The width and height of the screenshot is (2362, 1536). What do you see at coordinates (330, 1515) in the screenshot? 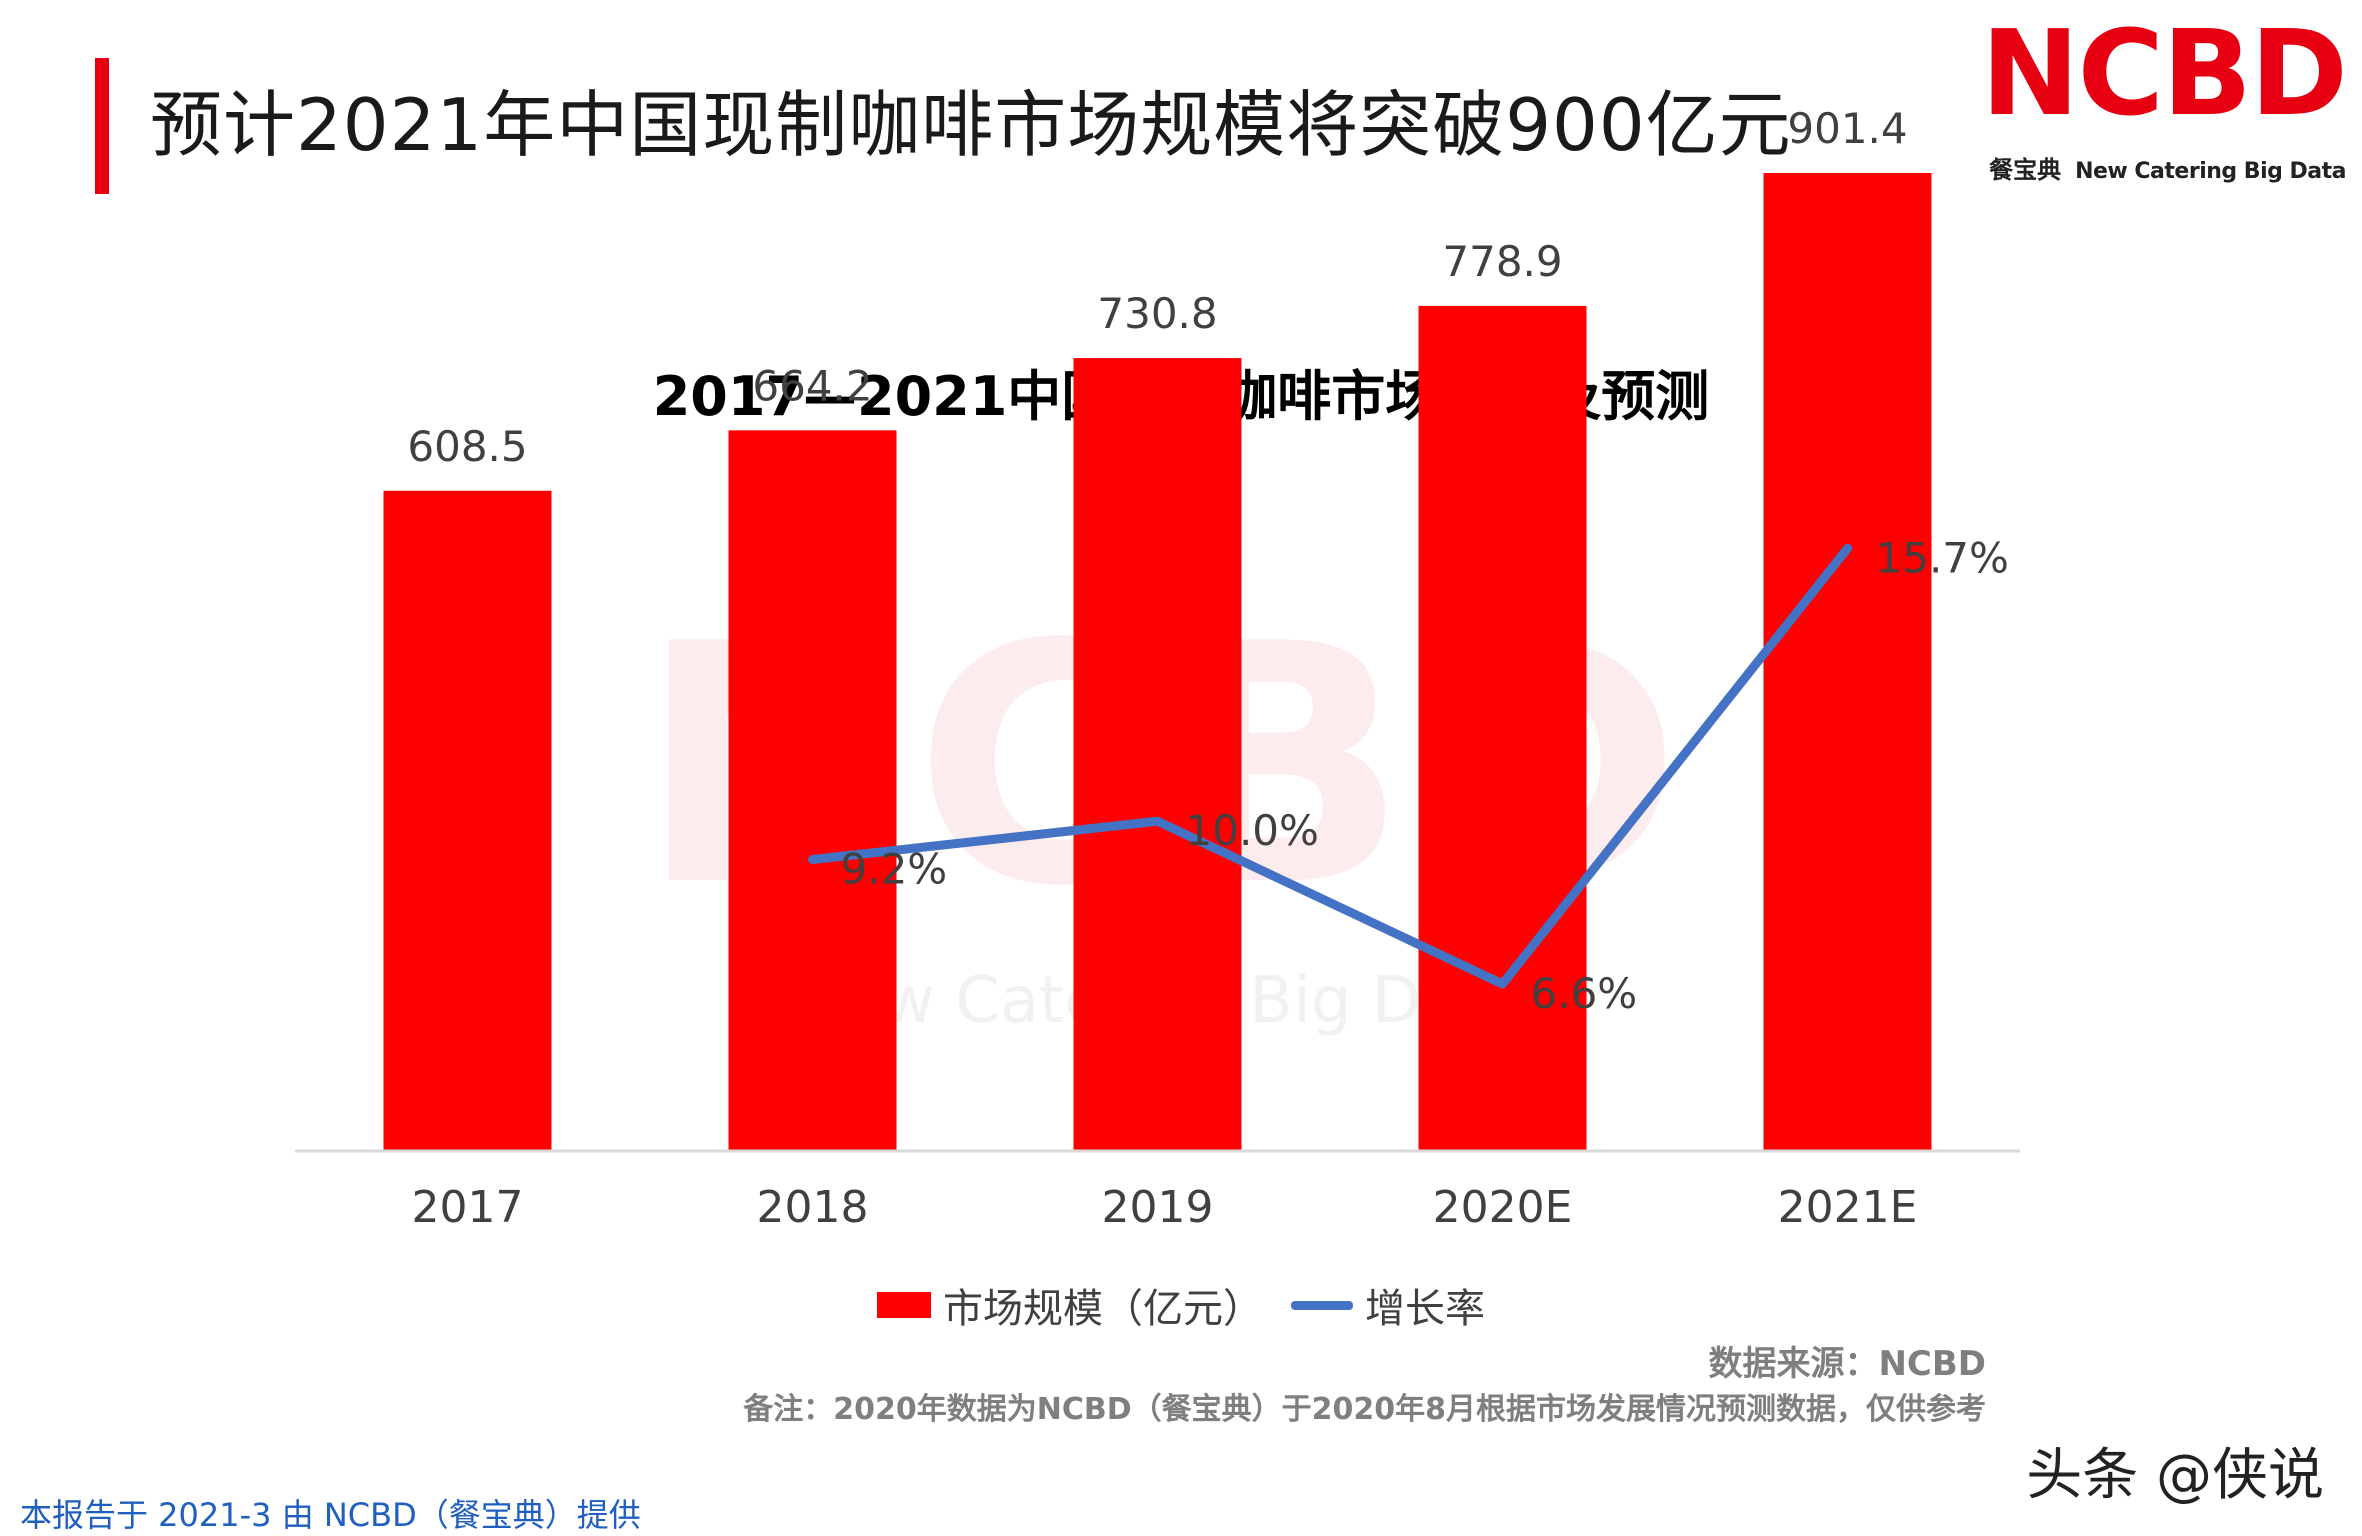
I see `report-footer: 本报告于 2021-3 由 NCBD（餐宝典）提供` at bounding box center [330, 1515].